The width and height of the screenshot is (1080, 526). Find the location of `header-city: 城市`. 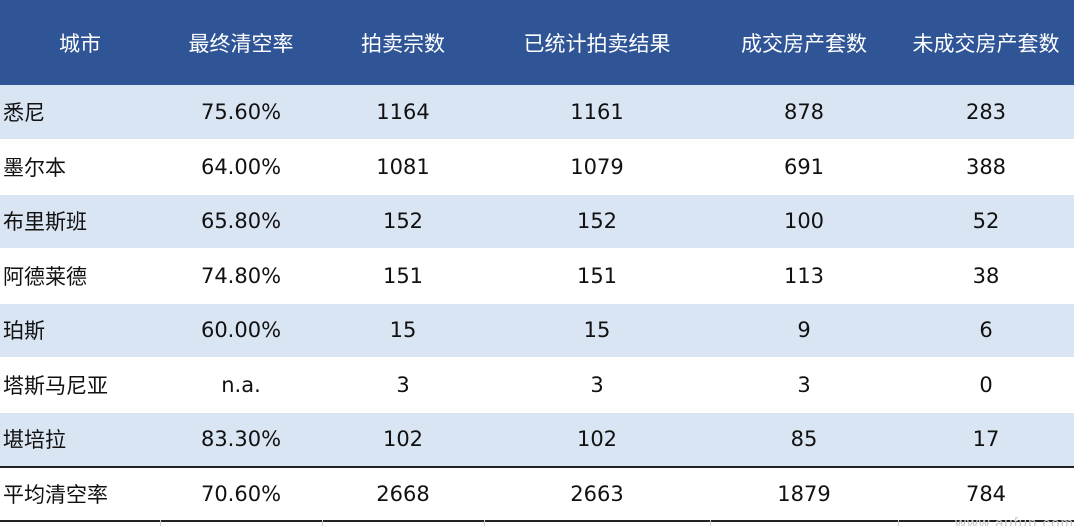

header-city: 城市 is located at coordinates (80, 42).